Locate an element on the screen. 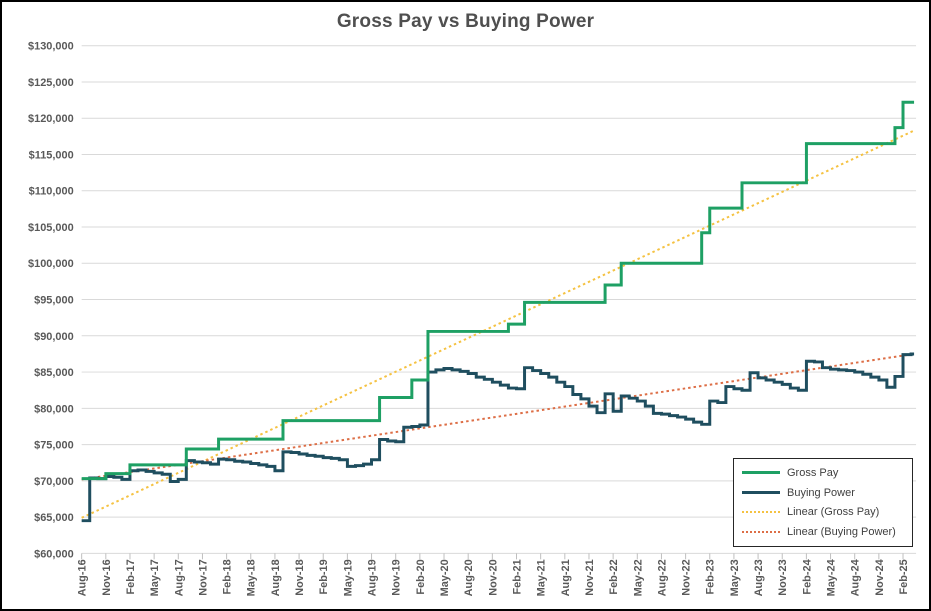  x-tick-label: Nov-17 is located at coordinates (203, 577).